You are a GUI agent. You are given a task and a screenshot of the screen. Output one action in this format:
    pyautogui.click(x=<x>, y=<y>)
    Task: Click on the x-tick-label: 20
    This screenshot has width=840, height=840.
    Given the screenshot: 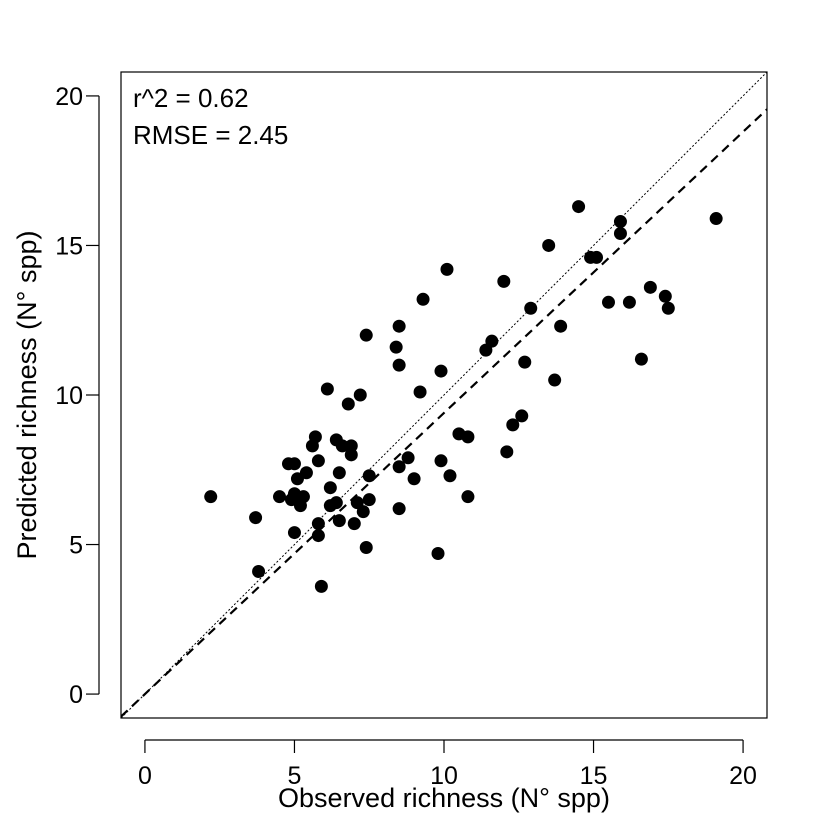 What is the action you would take?
    pyautogui.click(x=743, y=776)
    